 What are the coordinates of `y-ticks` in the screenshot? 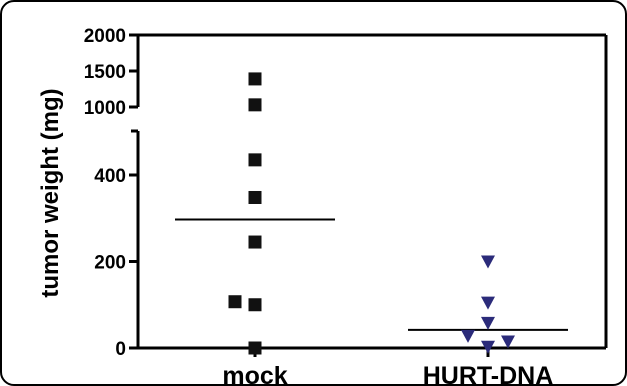 It's located at (133, 191).